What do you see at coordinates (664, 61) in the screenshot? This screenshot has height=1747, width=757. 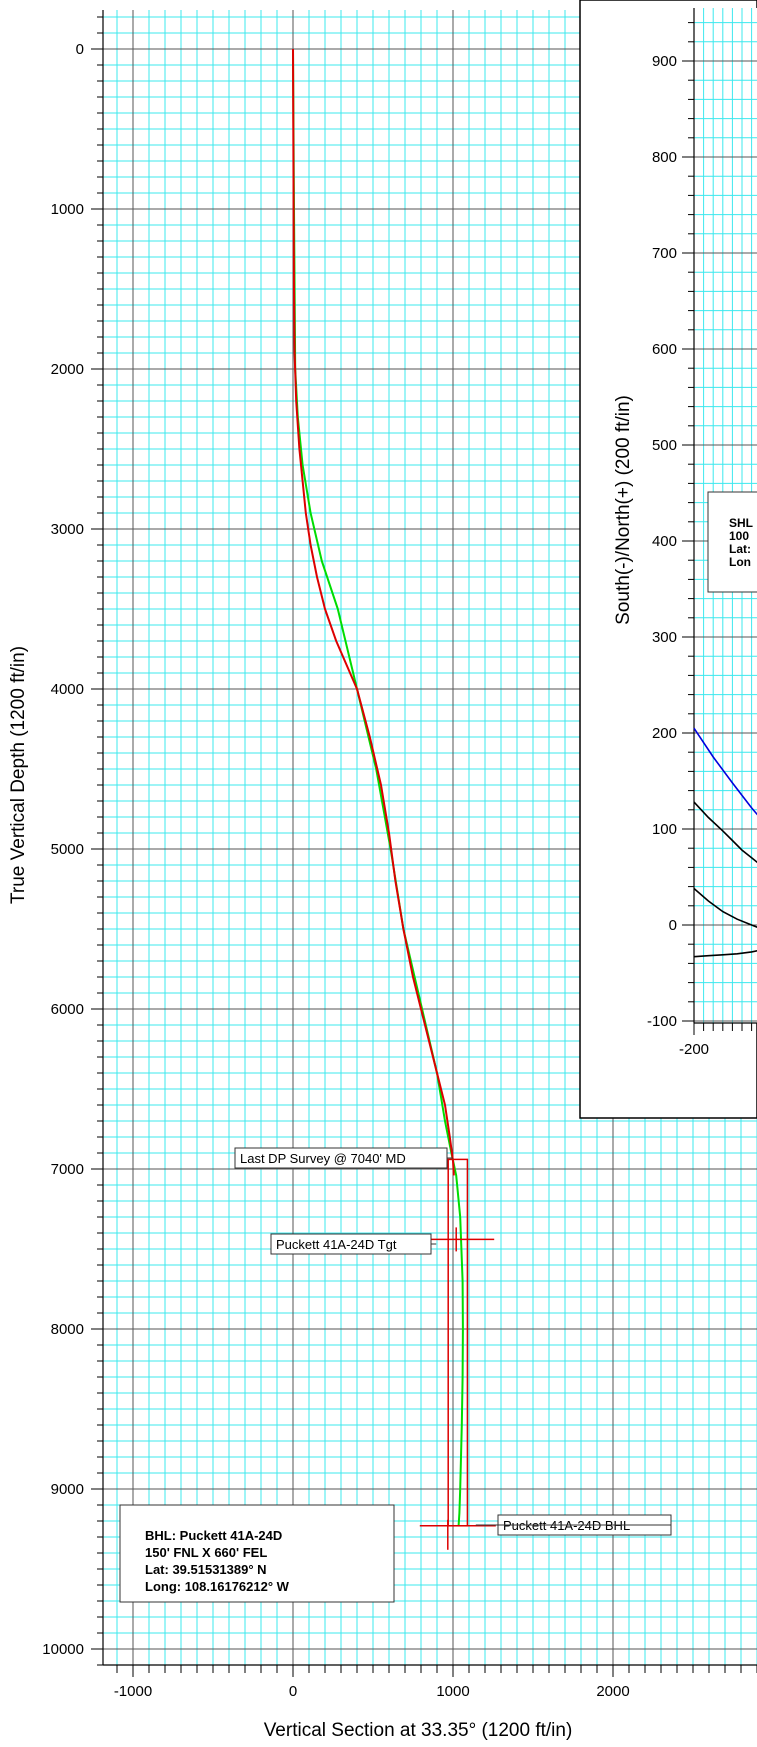 I see `plan-y-tick-label: 900` at bounding box center [664, 61].